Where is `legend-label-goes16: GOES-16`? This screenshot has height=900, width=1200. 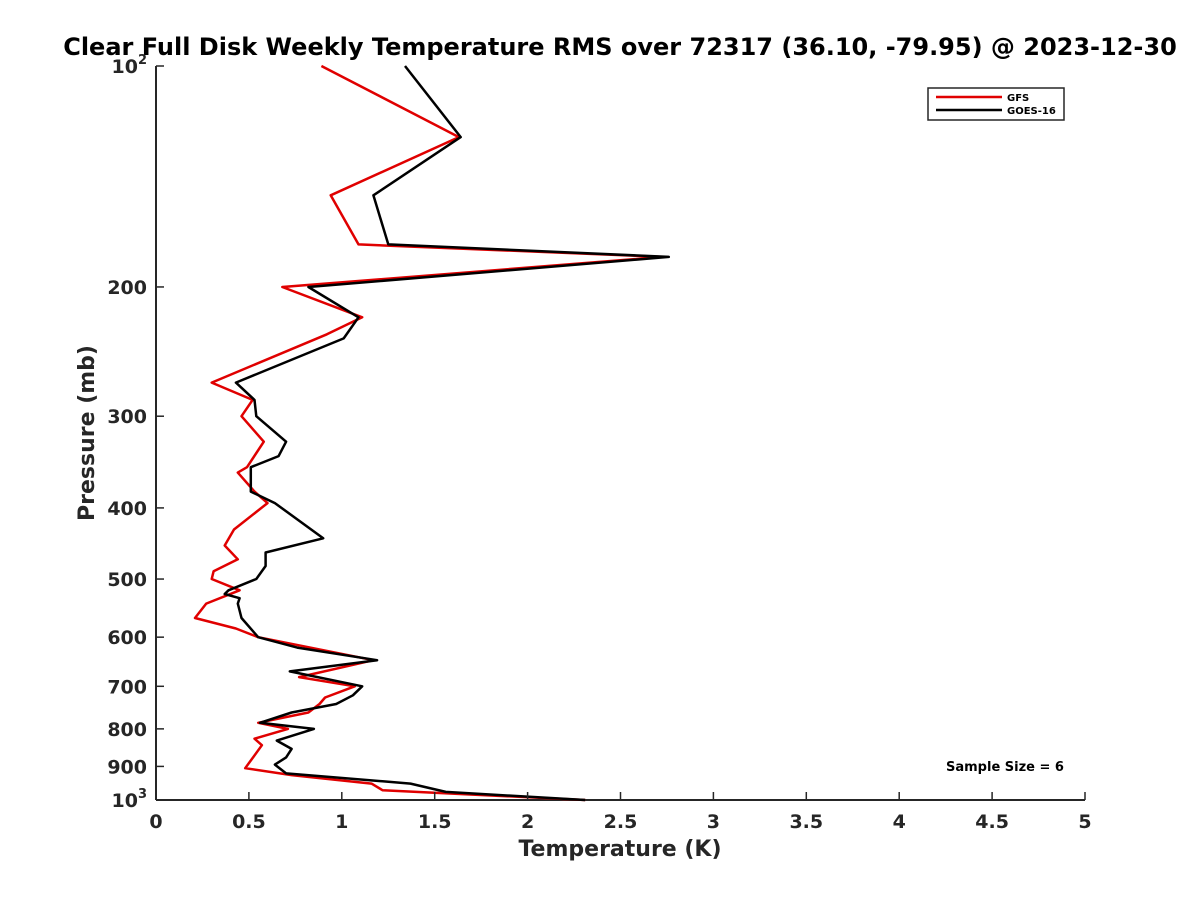 legend-label-goes16: GOES-16 is located at coordinates (1031, 111).